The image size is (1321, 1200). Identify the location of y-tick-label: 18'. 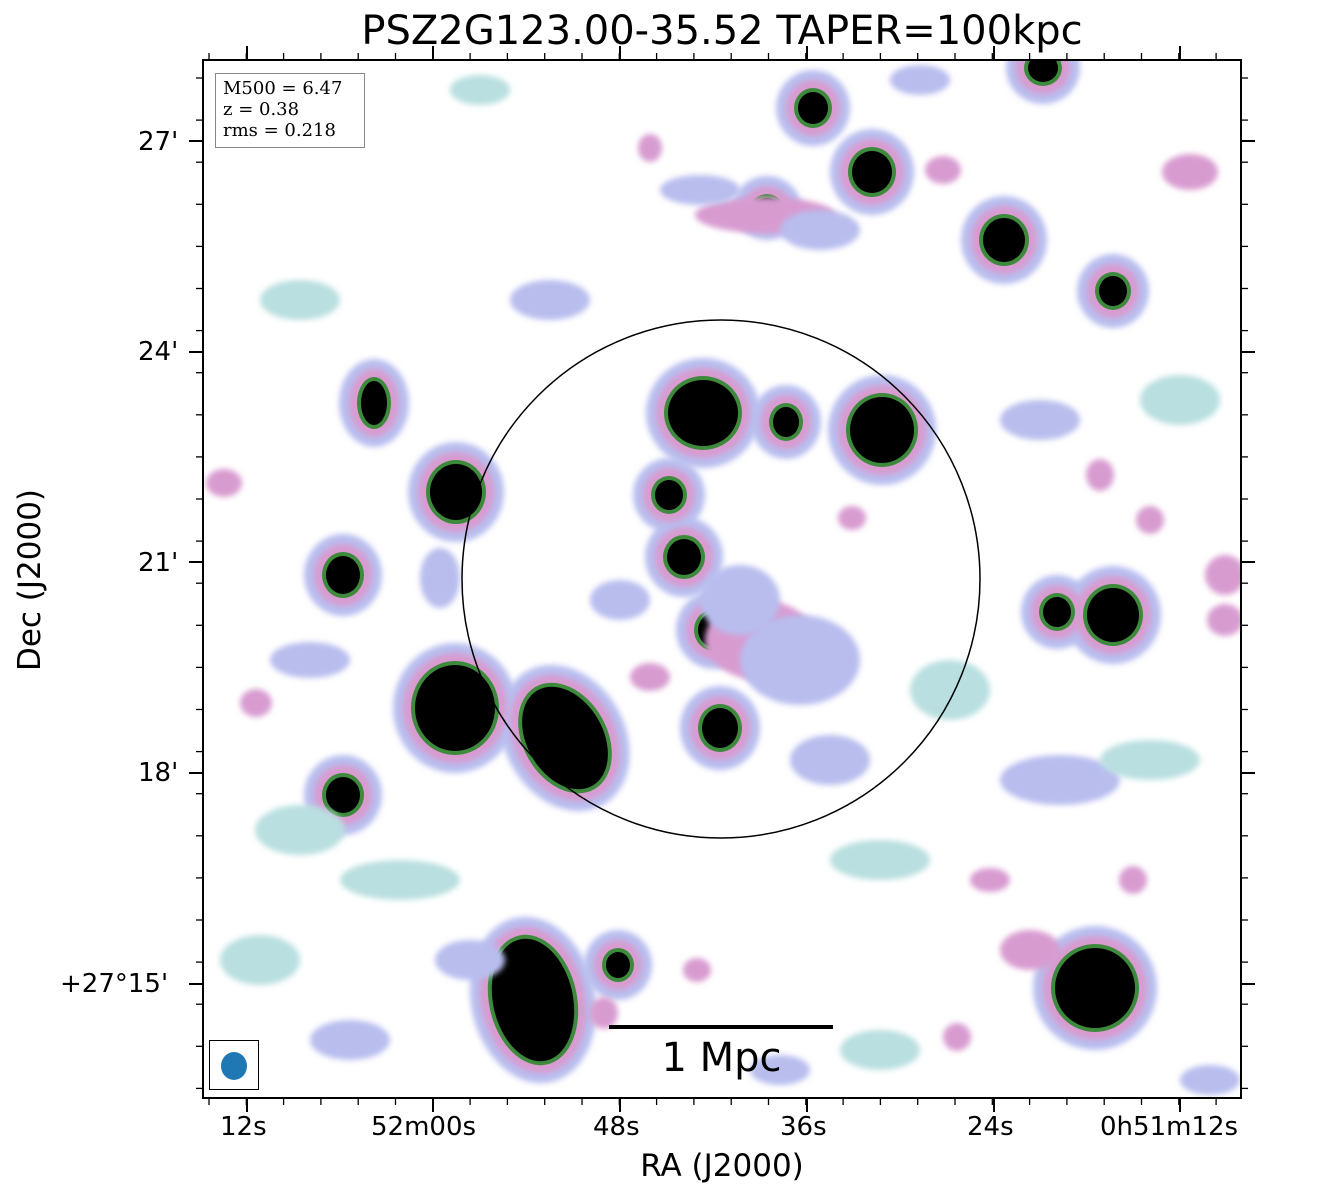
(158, 773).